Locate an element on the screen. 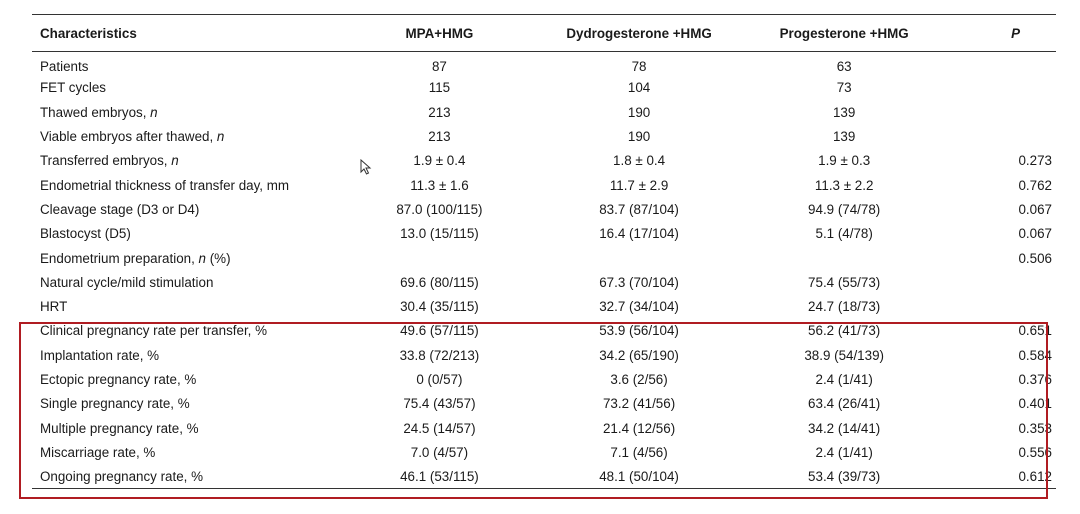 The image size is (1080, 514). row-label: Miscarriage rate, % is located at coordinates (98, 452).